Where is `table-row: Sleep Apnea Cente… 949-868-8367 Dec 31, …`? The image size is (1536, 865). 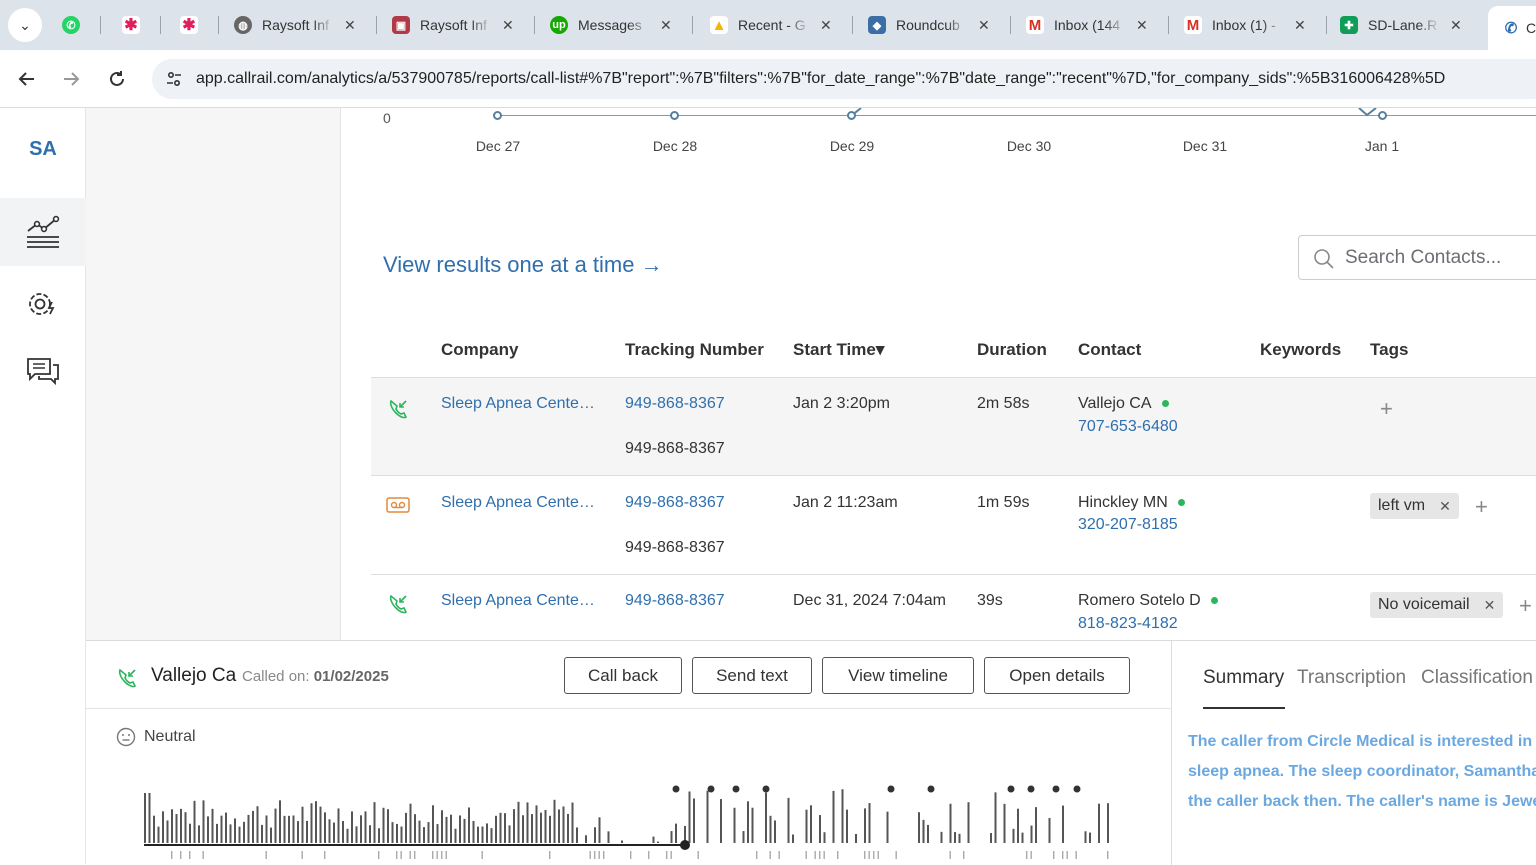 table-row: Sleep Apnea Cente… 949-868-8367 Dec 31, … is located at coordinates (953, 607).